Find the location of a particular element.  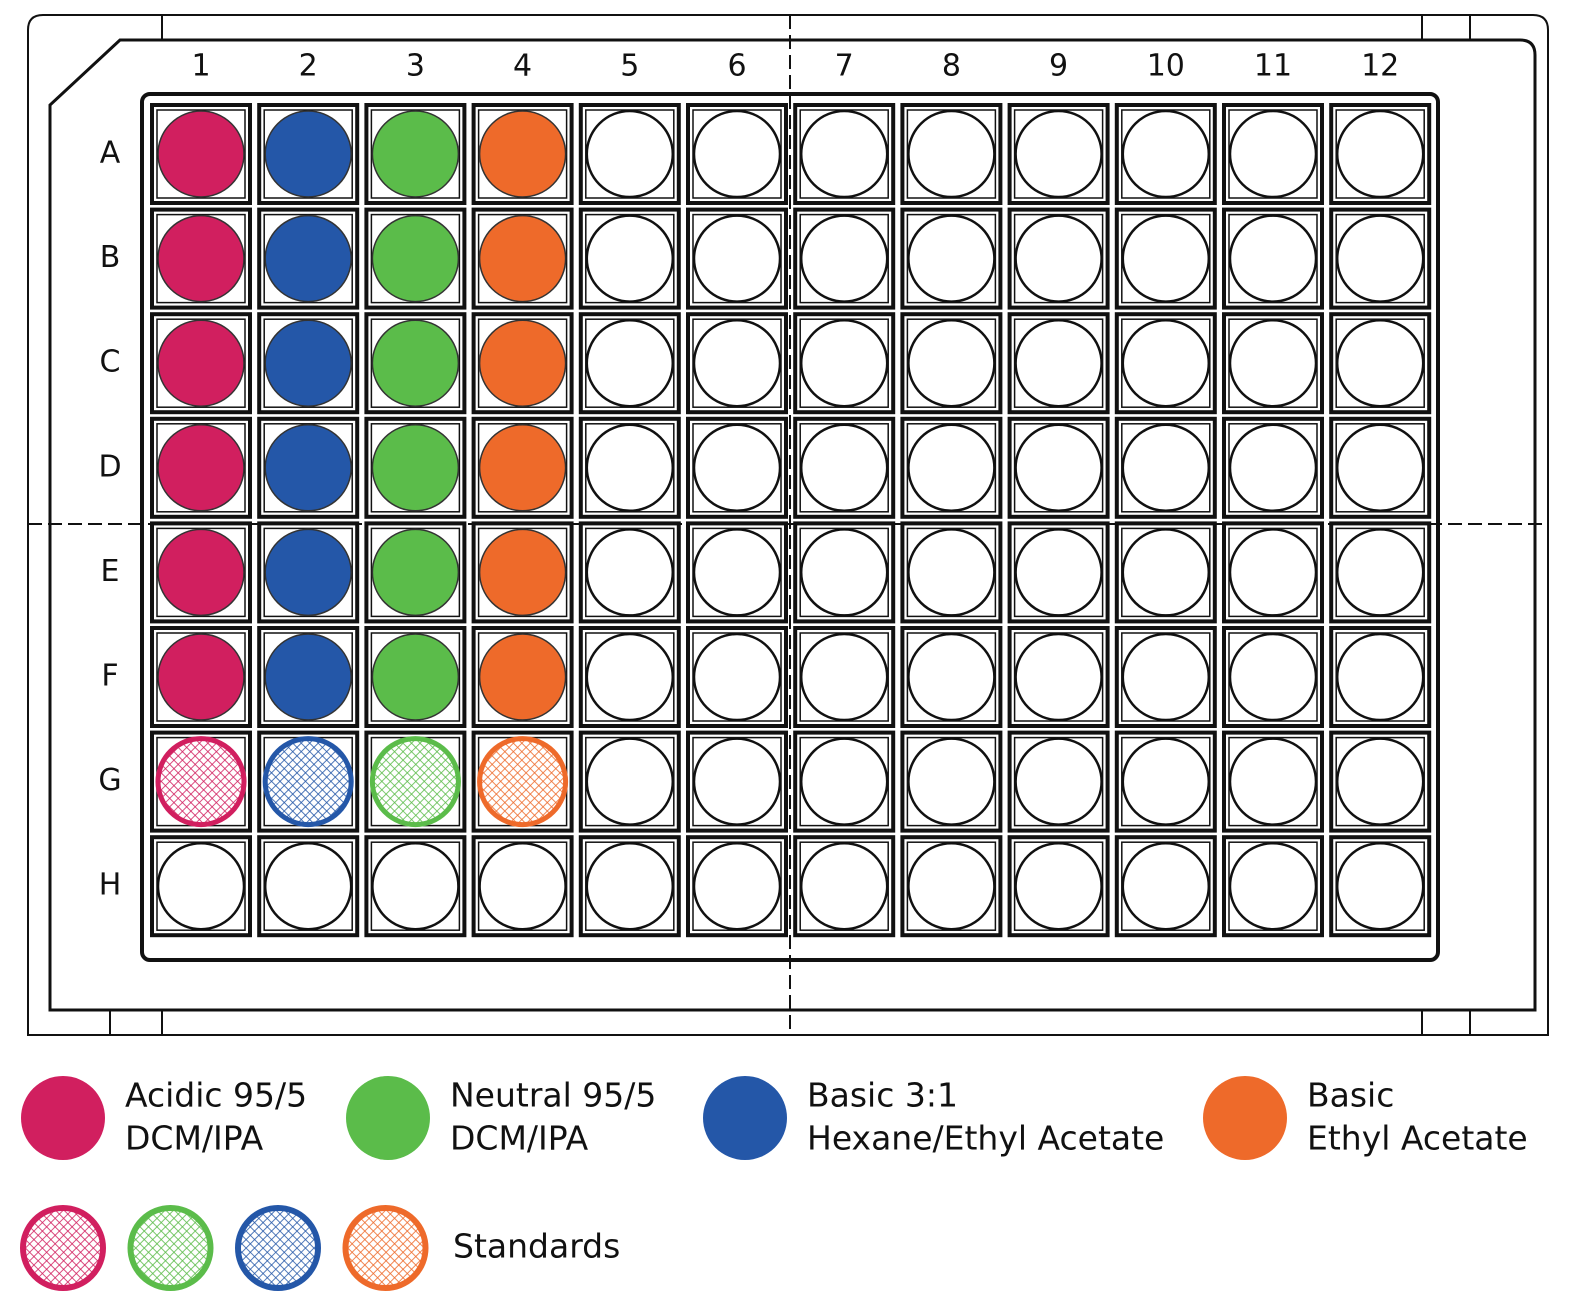

column-label: 6 is located at coordinates (736, 66).